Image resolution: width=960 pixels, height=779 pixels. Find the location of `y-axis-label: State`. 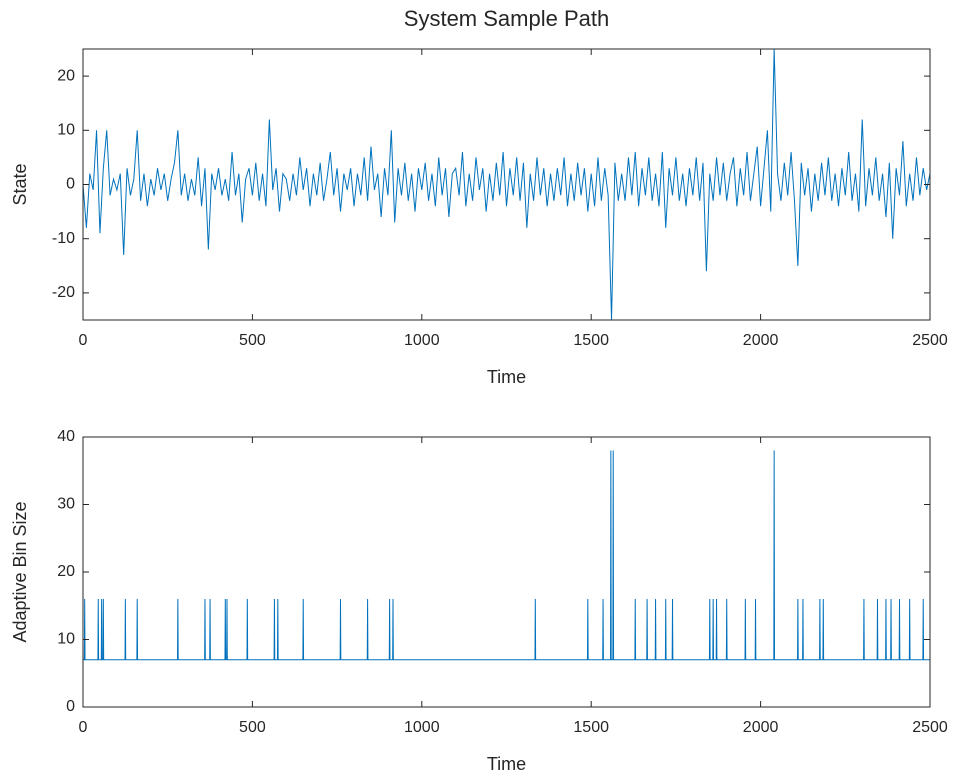

y-axis-label: State is located at coordinates (20, 184).